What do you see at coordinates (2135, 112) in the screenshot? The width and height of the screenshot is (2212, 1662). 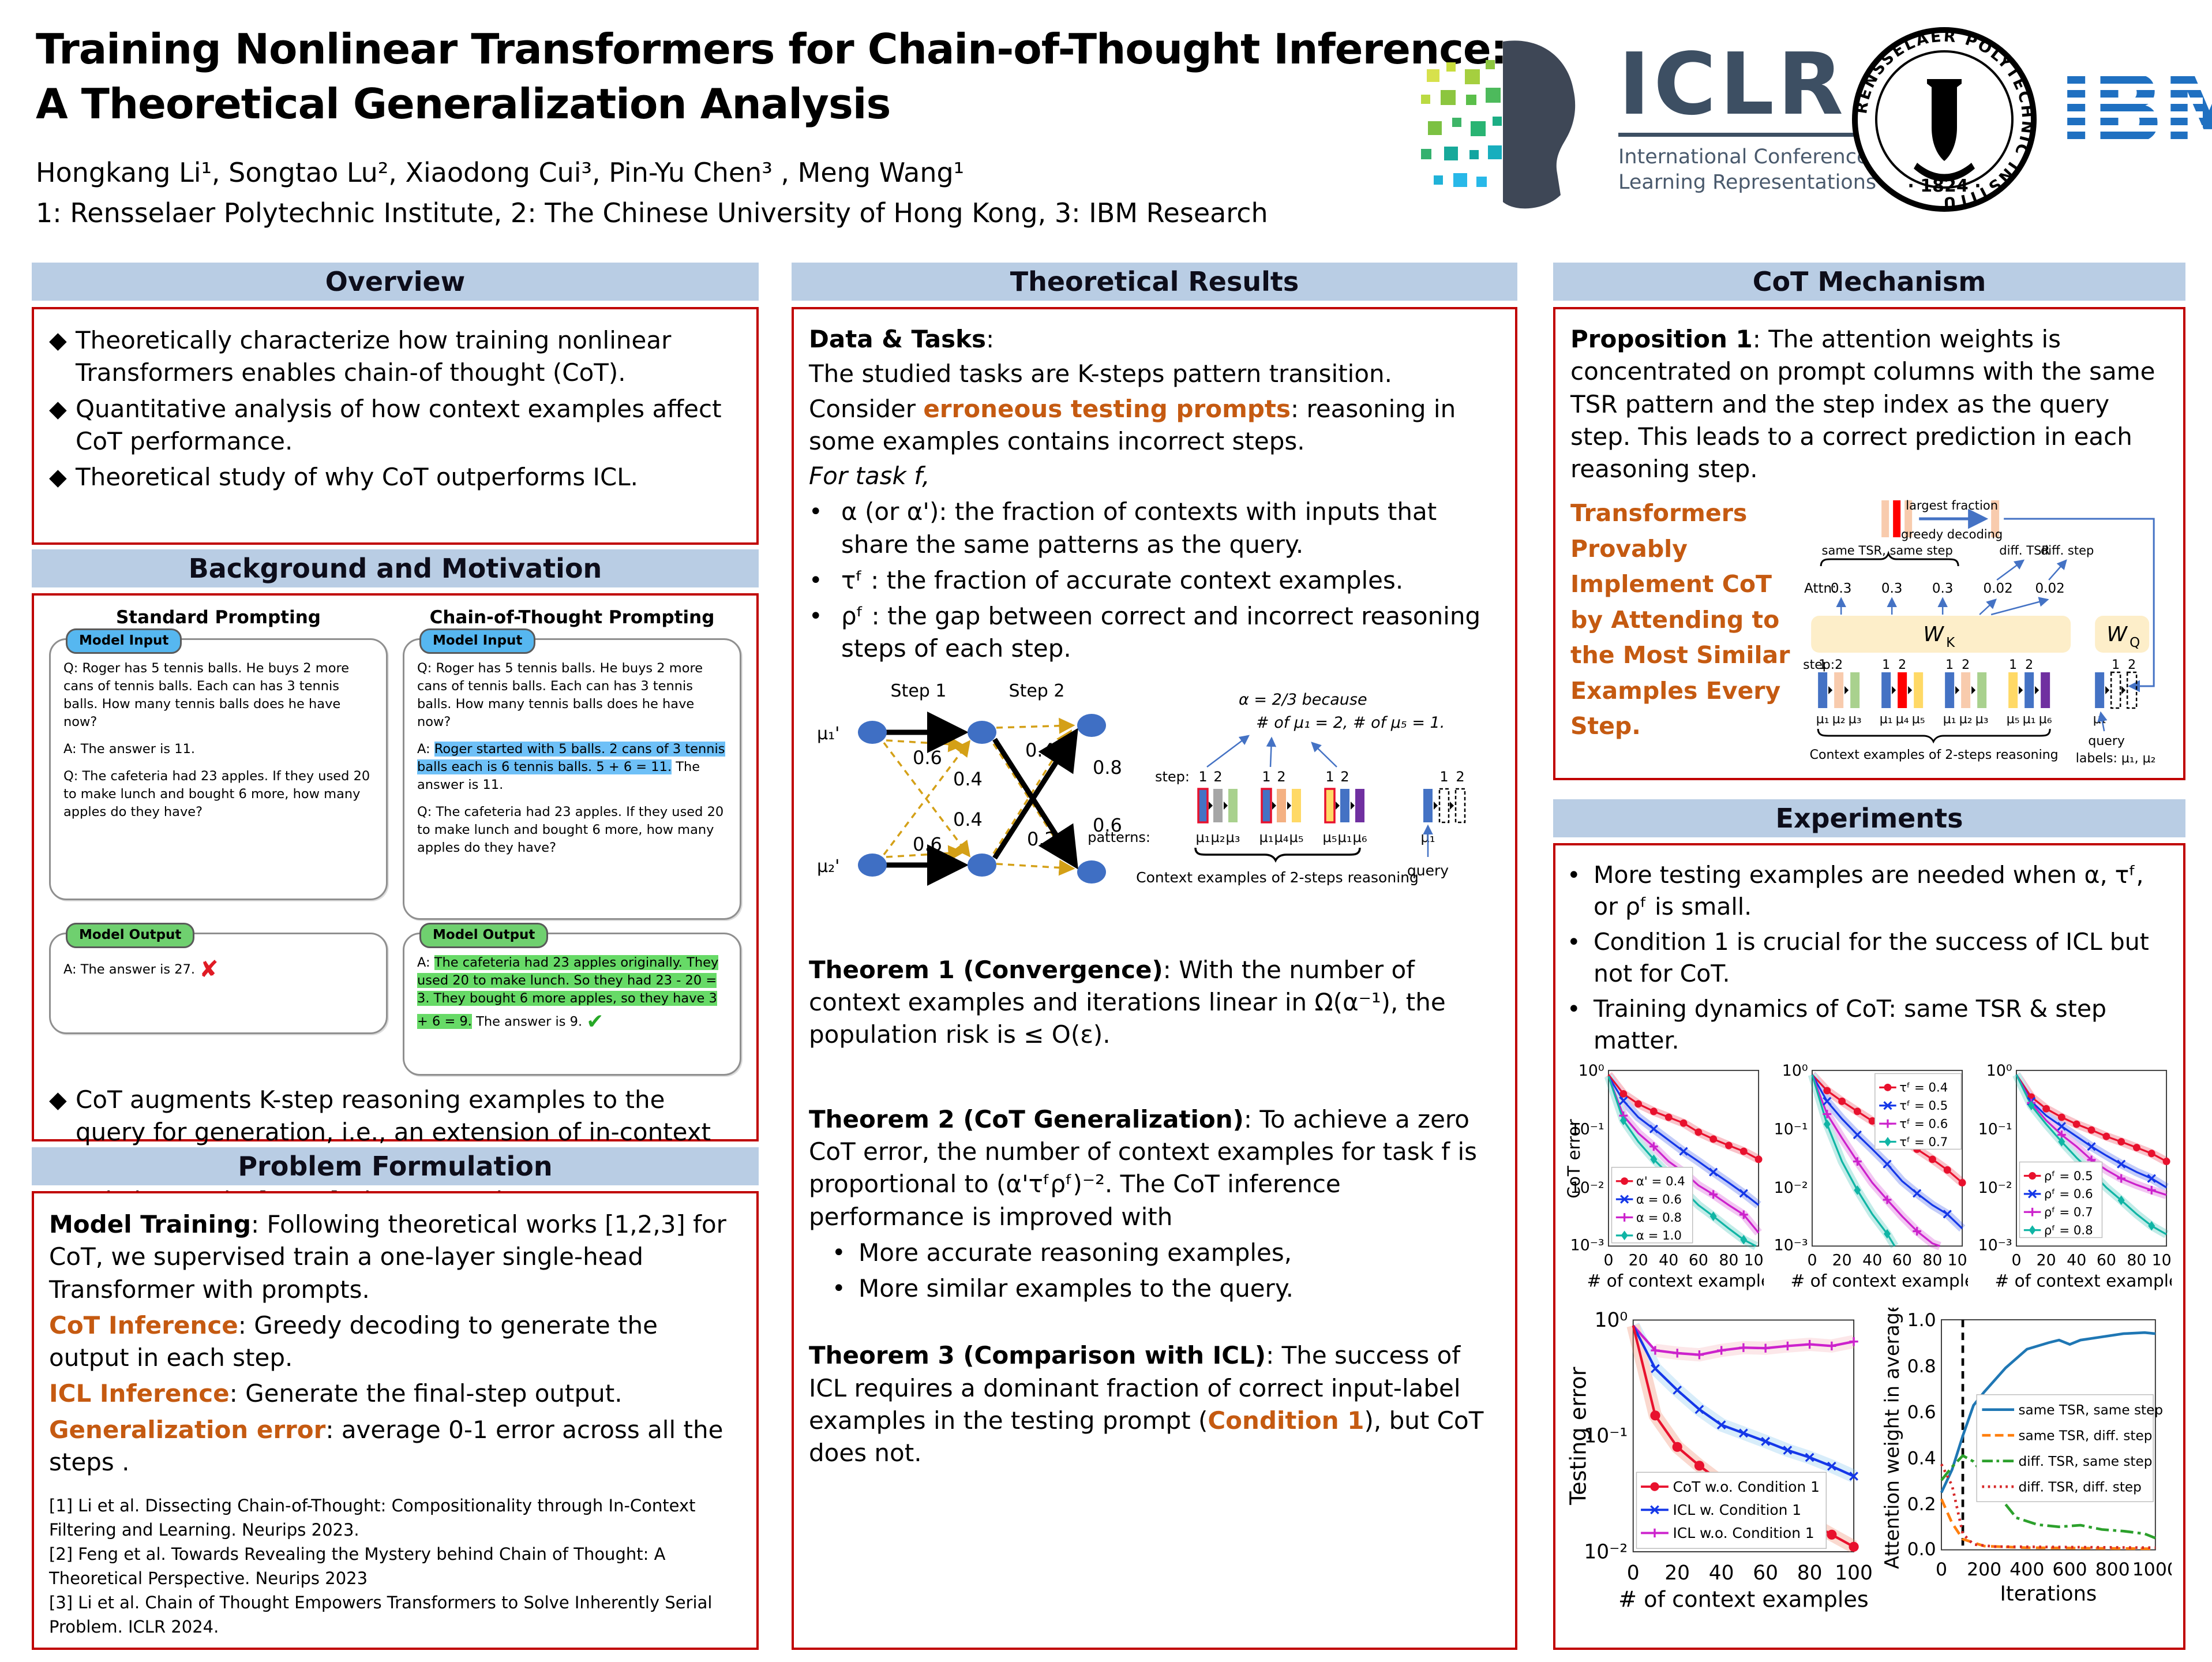 I see `ibm-logo: IBM` at bounding box center [2135, 112].